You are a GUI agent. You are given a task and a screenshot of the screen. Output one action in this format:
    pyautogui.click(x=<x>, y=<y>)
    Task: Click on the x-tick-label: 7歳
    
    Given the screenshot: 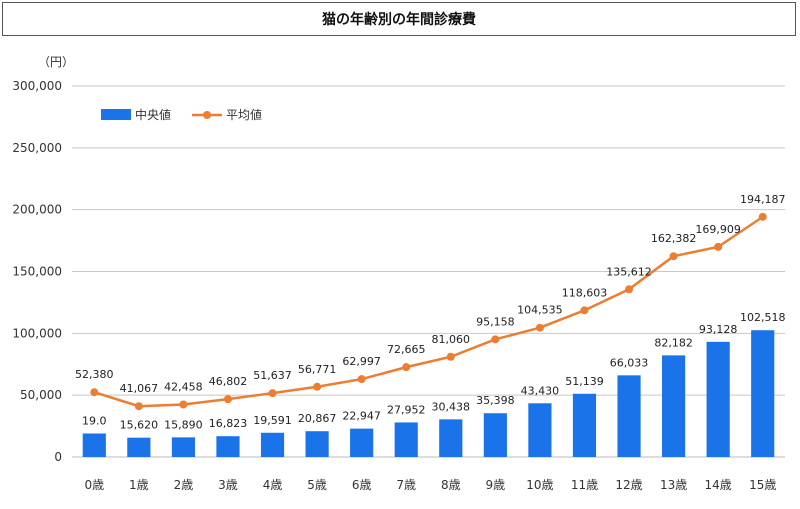 What is the action you would take?
    pyautogui.click(x=406, y=485)
    